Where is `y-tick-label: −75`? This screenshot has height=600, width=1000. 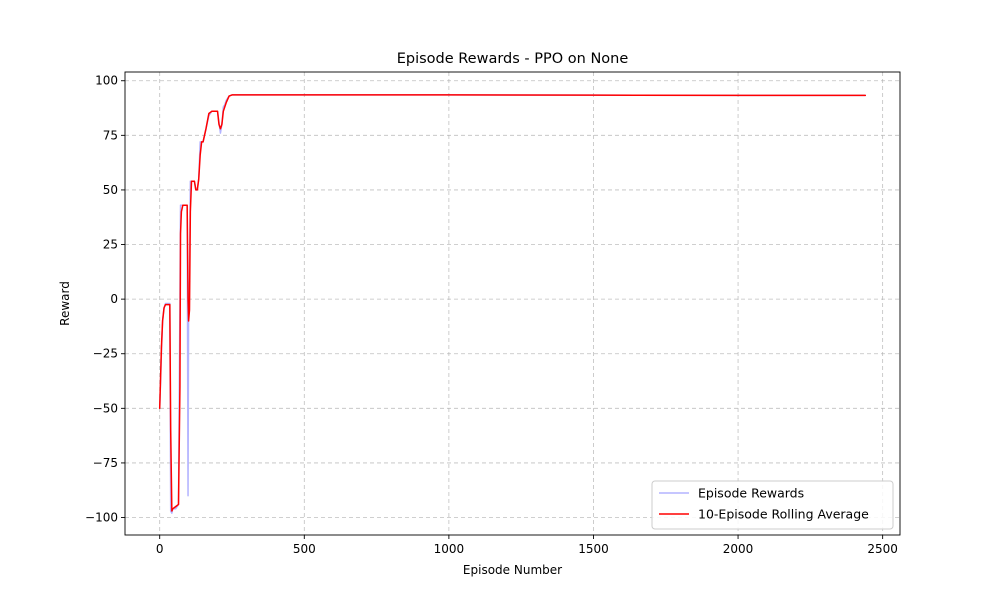
y-tick-label: −75 is located at coordinates (105, 463).